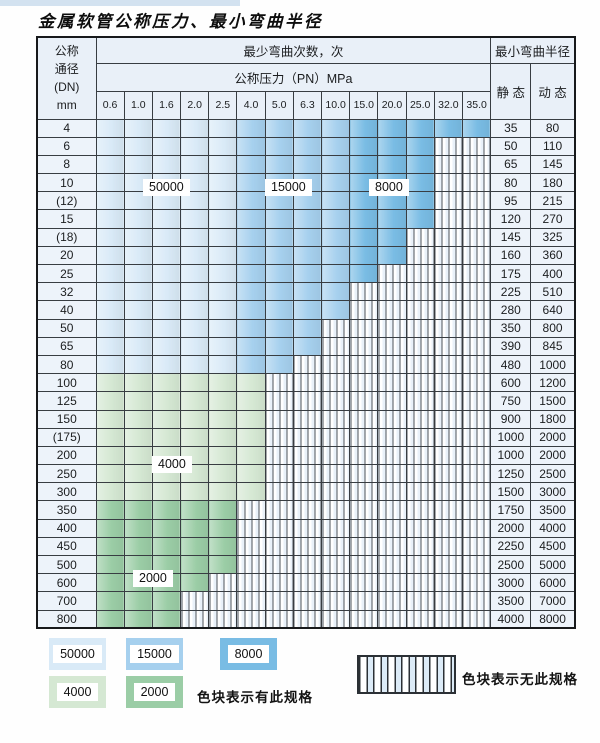 The height and width of the screenshot is (743, 600). I want to click on static-radius-cell: 390, so click(511, 346).